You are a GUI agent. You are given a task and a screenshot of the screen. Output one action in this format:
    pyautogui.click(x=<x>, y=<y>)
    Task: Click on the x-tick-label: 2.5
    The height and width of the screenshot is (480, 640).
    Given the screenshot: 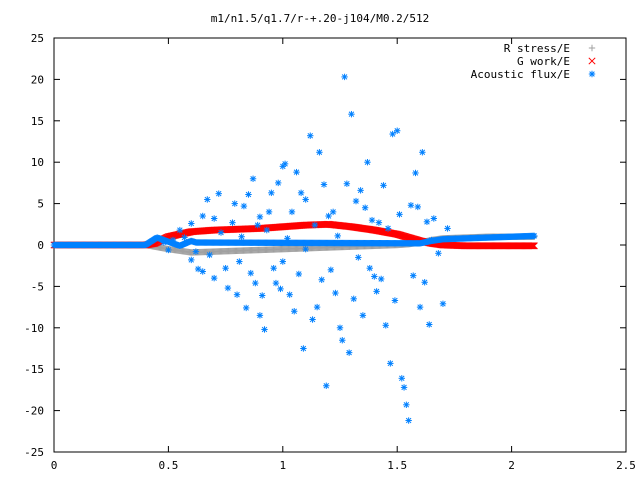 What is the action you would take?
    pyautogui.click(x=626, y=465)
    